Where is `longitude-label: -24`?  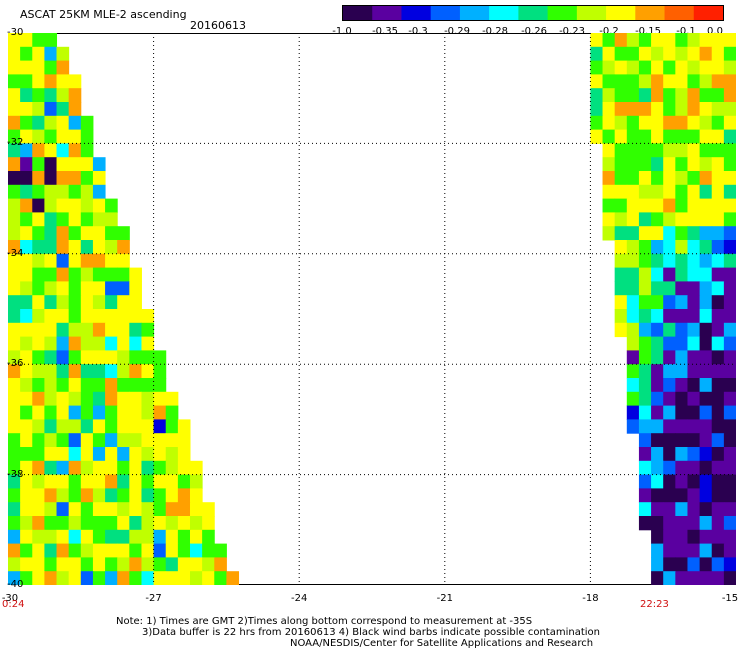
longitude-label: -24 is located at coordinates (299, 598).